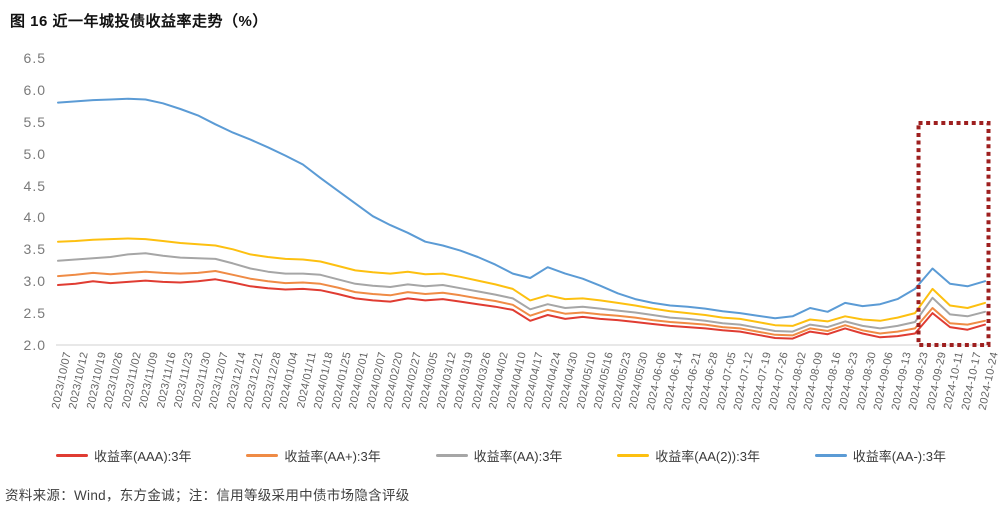 The image size is (1004, 513). I want to click on legend-item-aa: 收益率(AA):3年, so click(499, 455).